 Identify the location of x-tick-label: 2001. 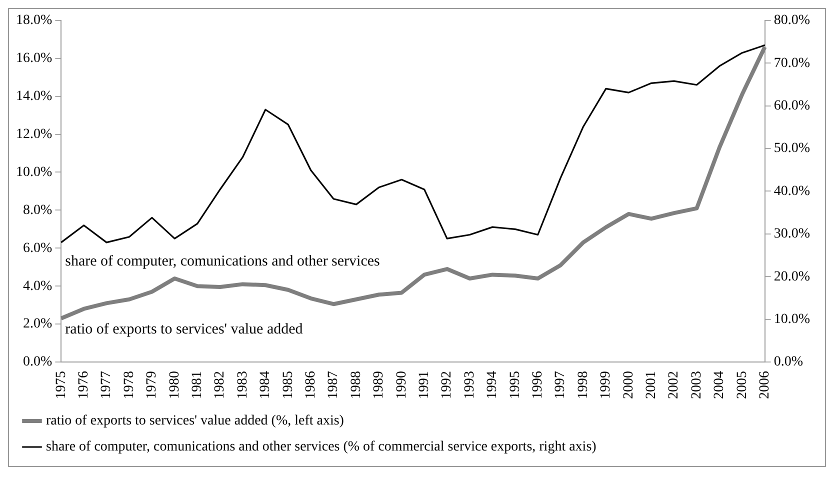
(652, 385).